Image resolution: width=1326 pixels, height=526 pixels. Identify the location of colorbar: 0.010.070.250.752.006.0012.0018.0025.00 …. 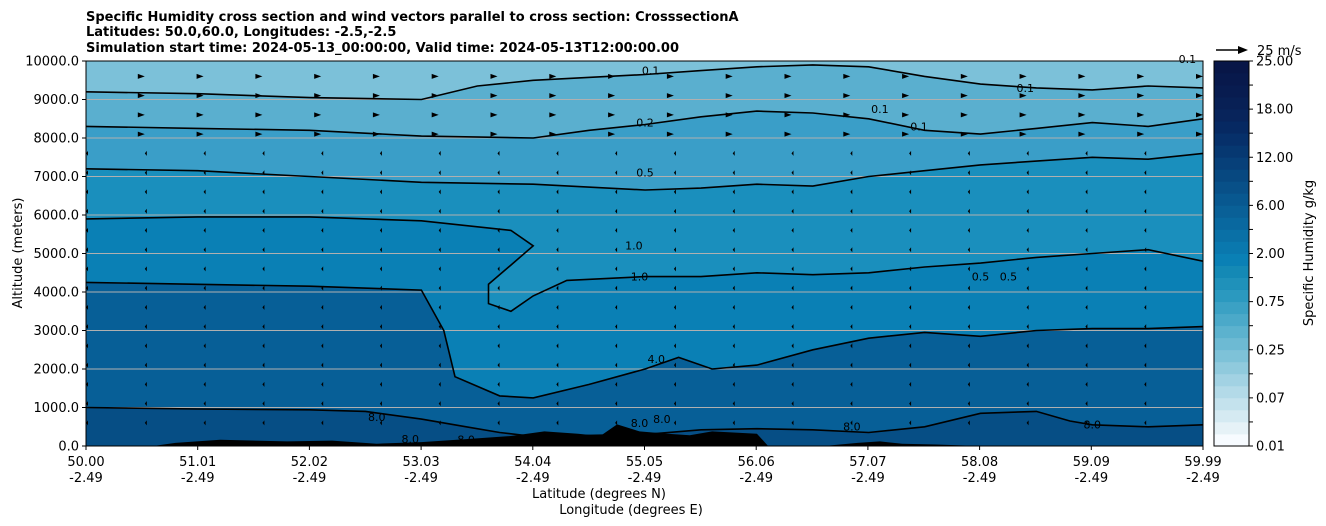
(1265, 255).